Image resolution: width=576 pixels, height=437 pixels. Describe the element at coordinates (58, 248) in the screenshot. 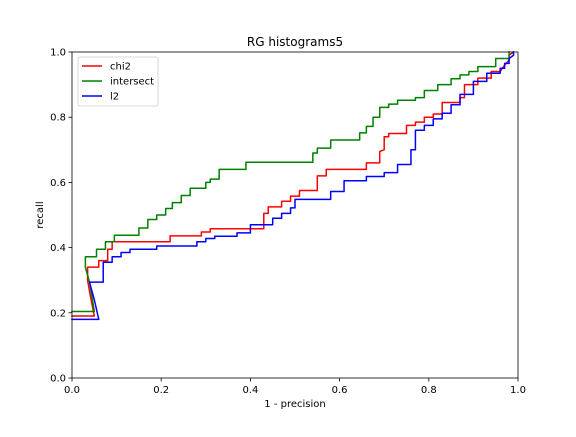

I see `y-tick-label: 0.4` at that location.